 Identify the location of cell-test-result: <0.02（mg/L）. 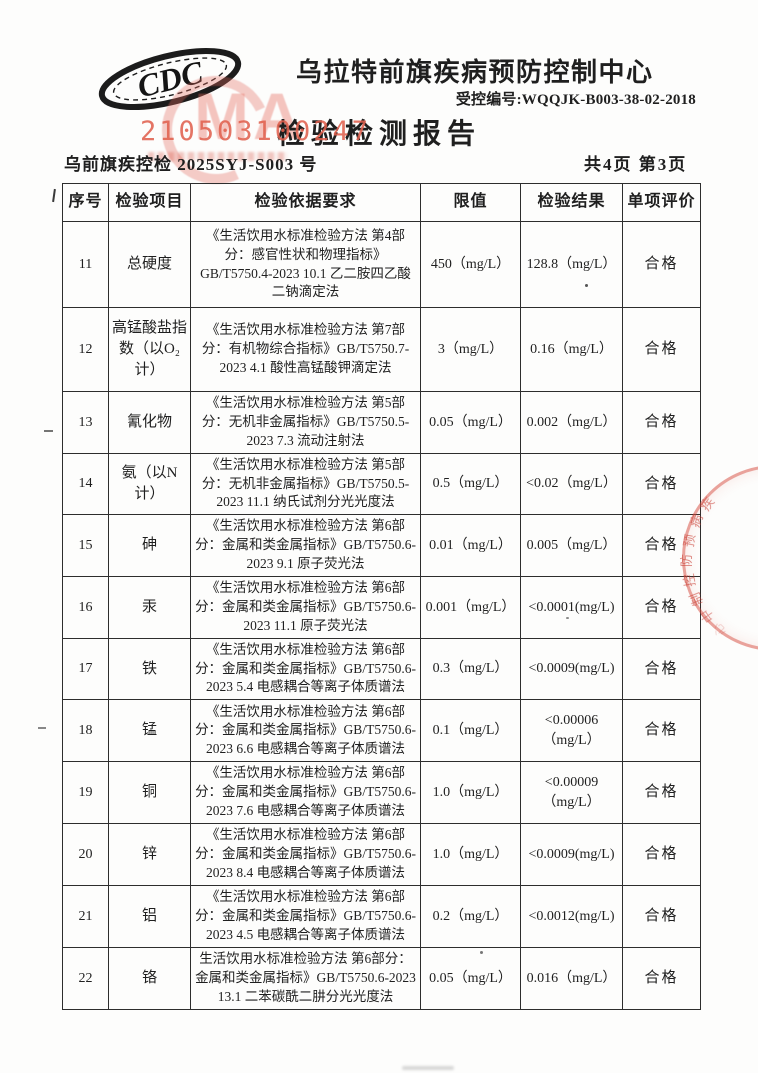
(571, 484).